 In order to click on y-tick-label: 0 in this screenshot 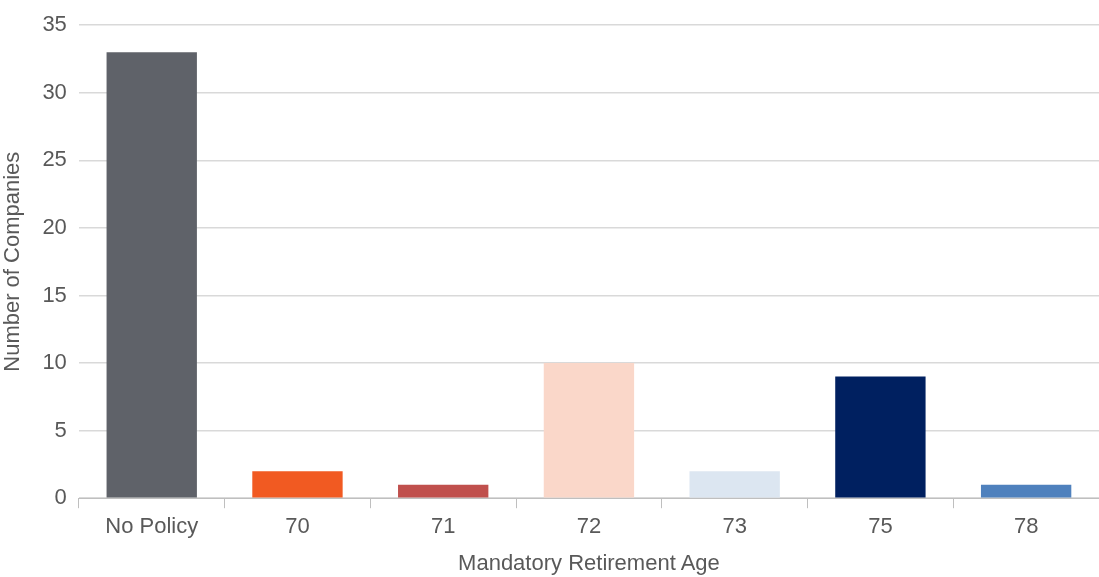, I will do `click(60, 497)`.